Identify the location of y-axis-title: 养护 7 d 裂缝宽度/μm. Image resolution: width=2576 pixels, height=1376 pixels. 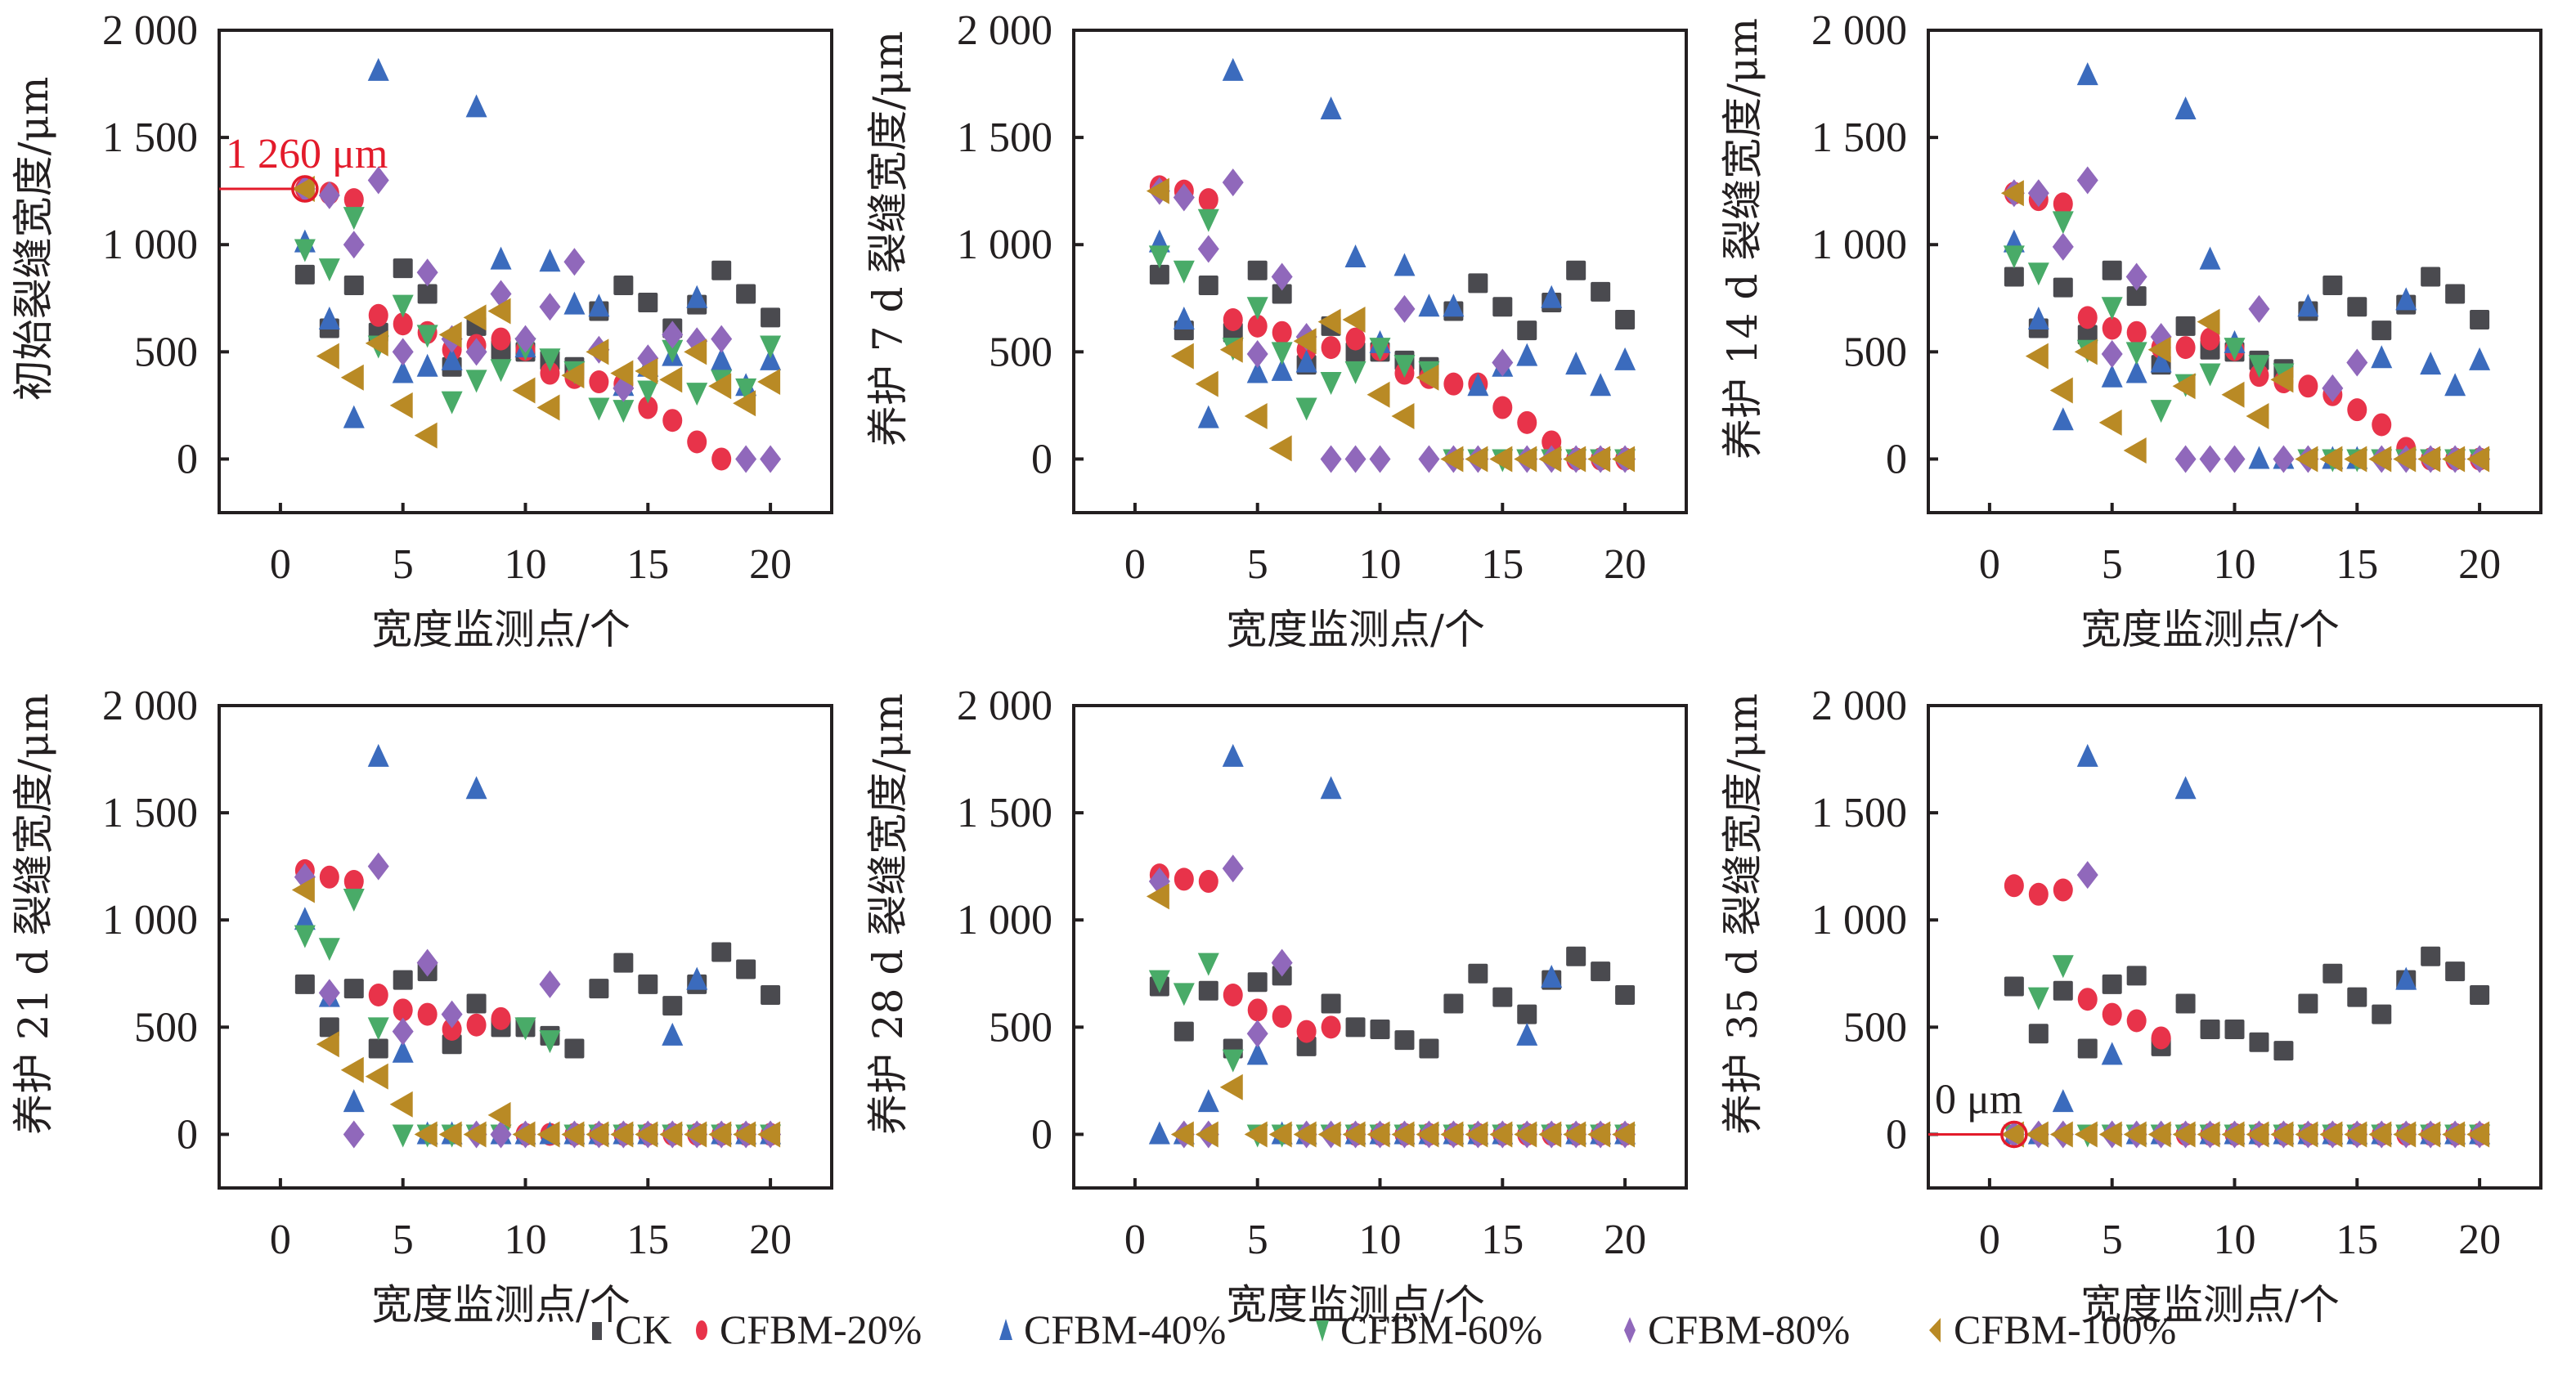
(888, 238).